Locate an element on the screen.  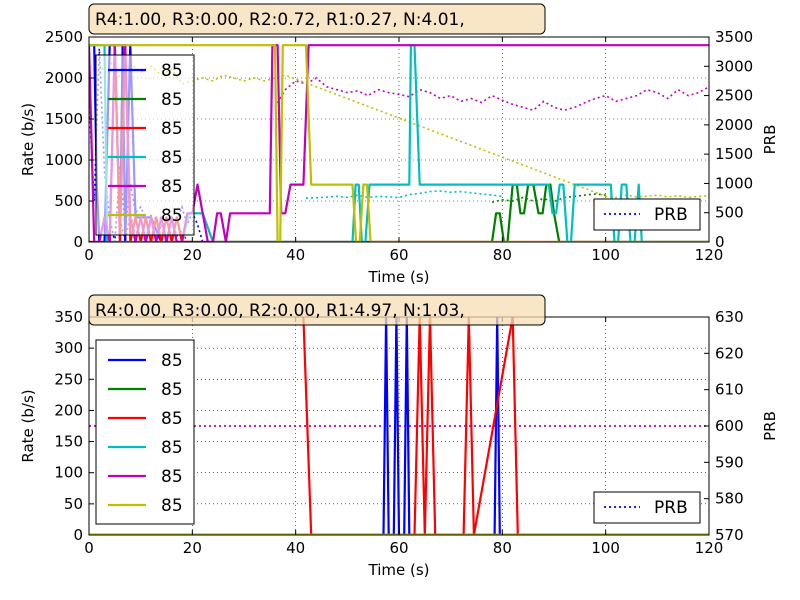
y-tick-label: 2500 is located at coordinates (64, 37).